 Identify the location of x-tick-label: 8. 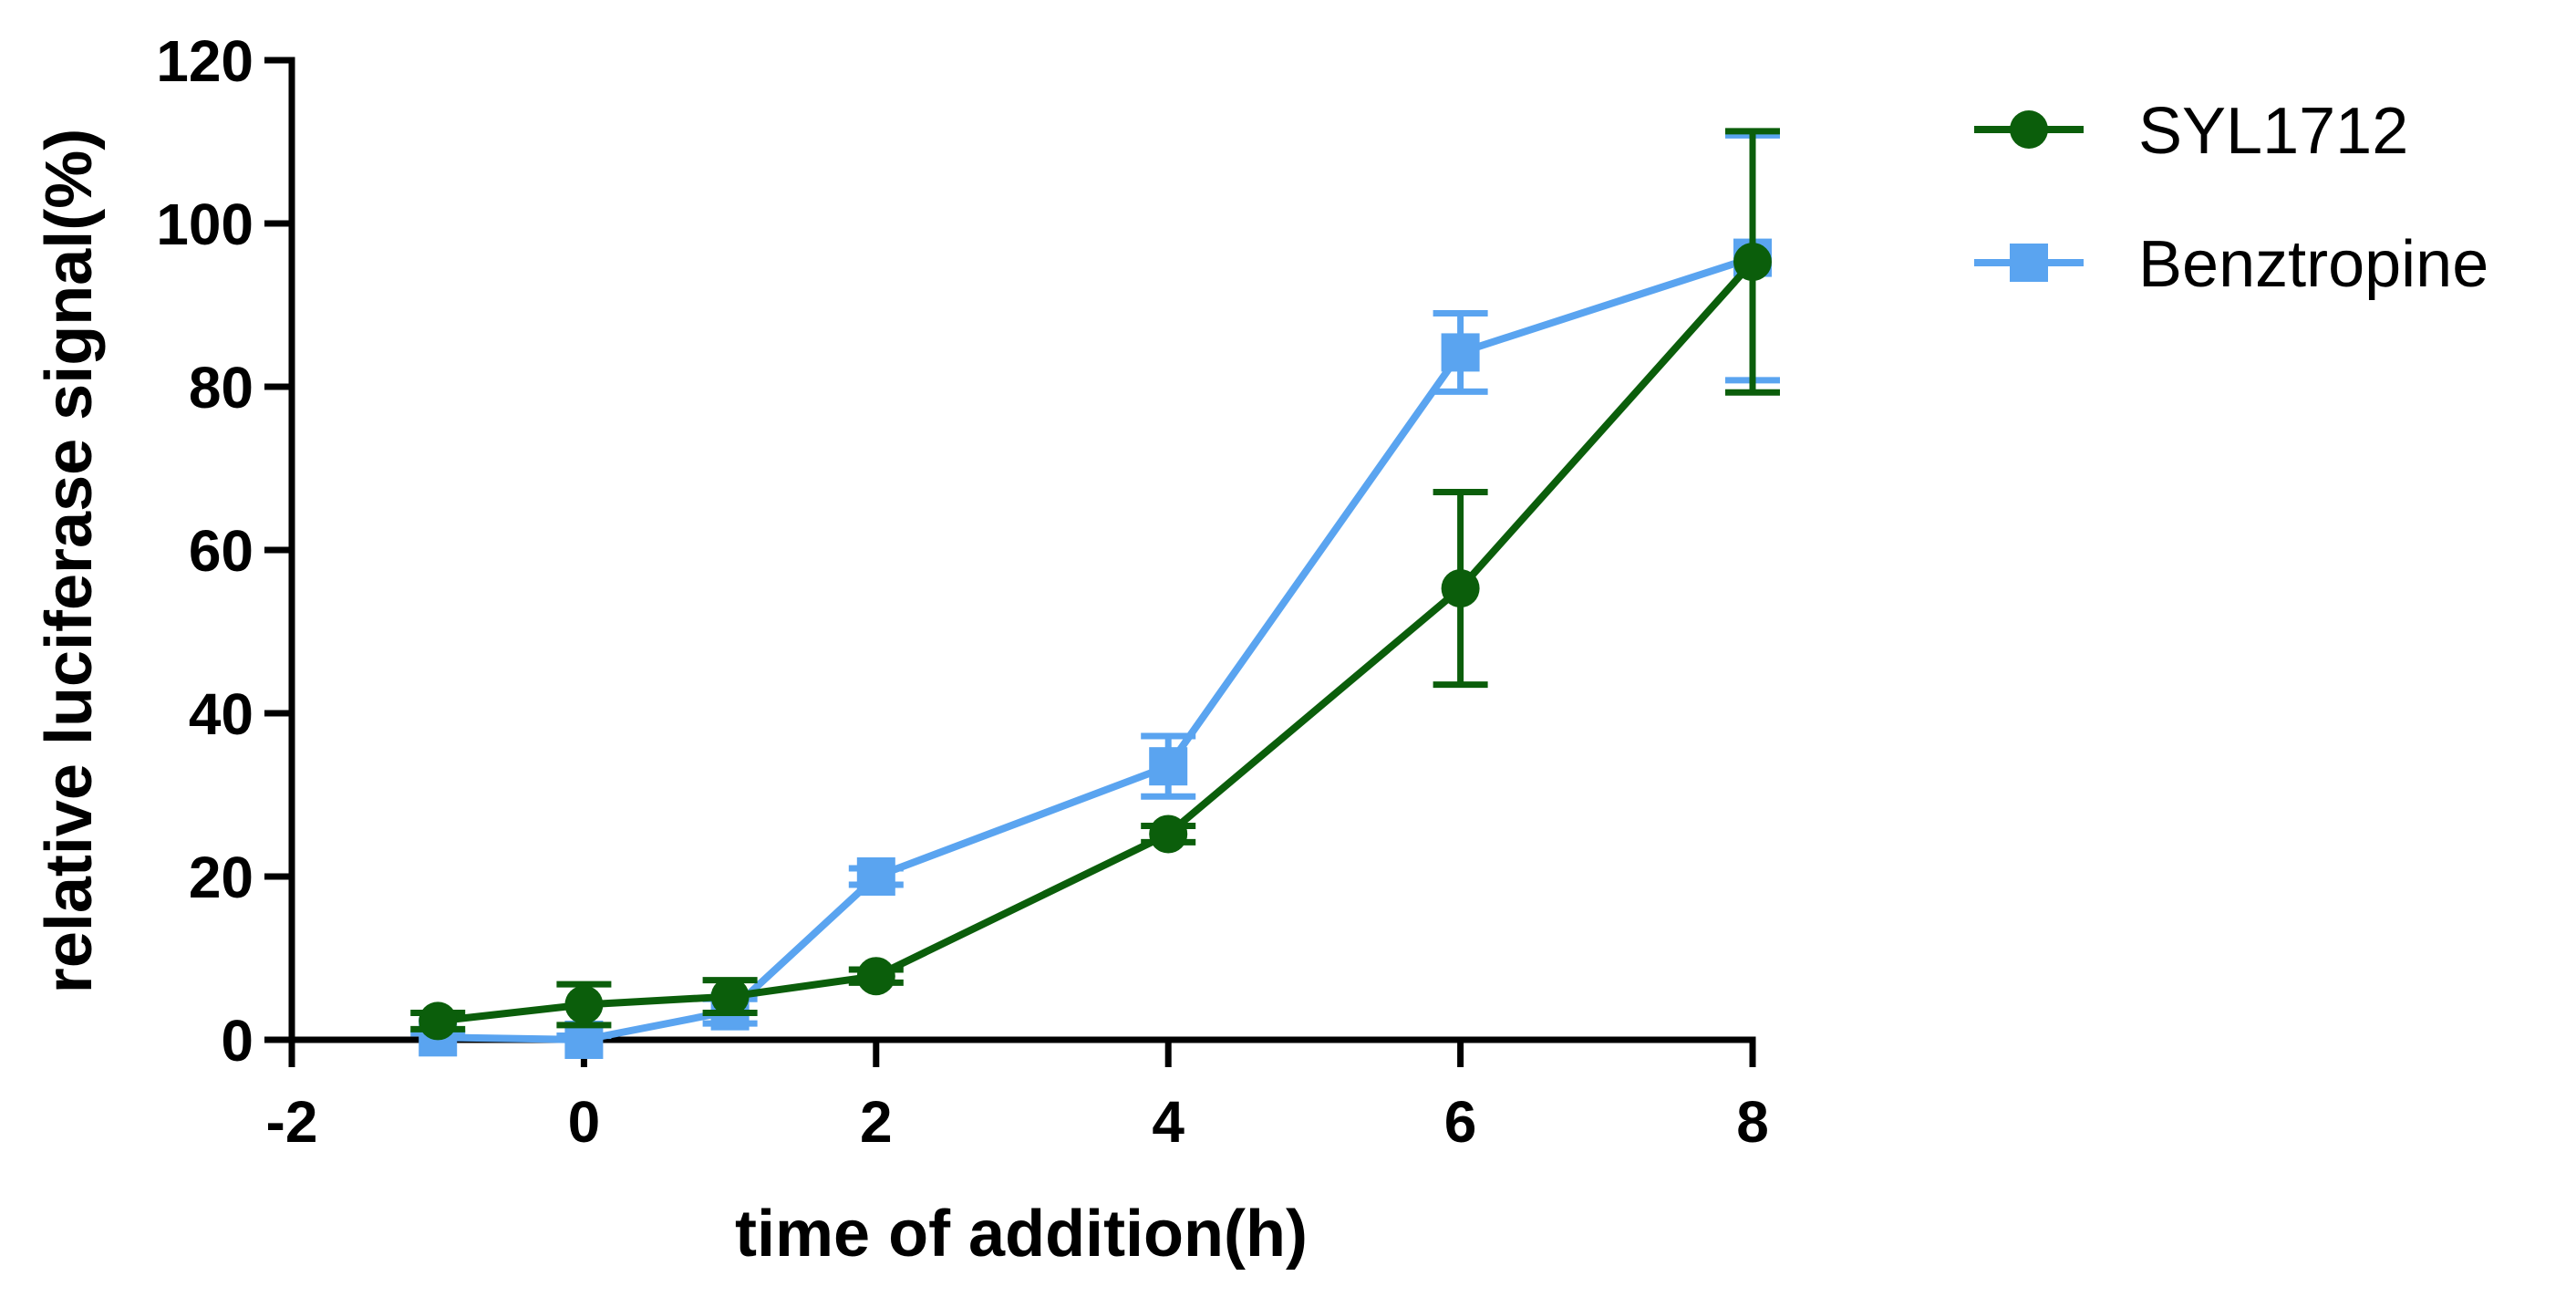
(1752, 1122).